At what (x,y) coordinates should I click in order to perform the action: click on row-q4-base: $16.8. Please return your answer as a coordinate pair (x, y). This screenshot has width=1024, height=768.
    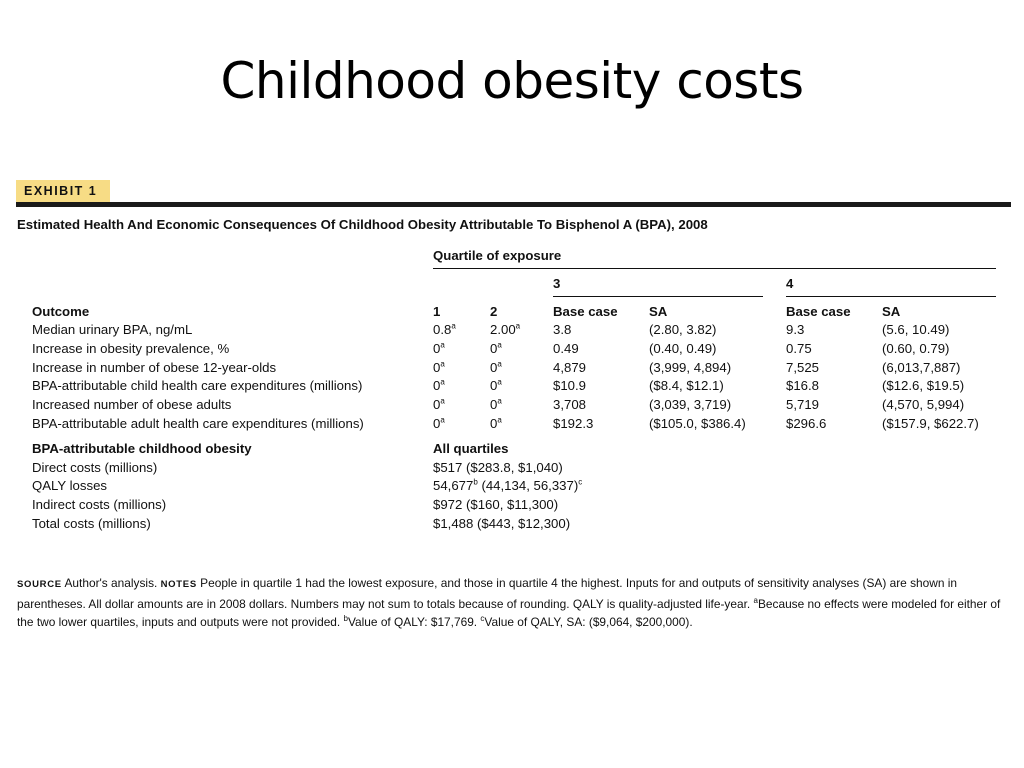
    Looking at the image, I should click on (803, 385).